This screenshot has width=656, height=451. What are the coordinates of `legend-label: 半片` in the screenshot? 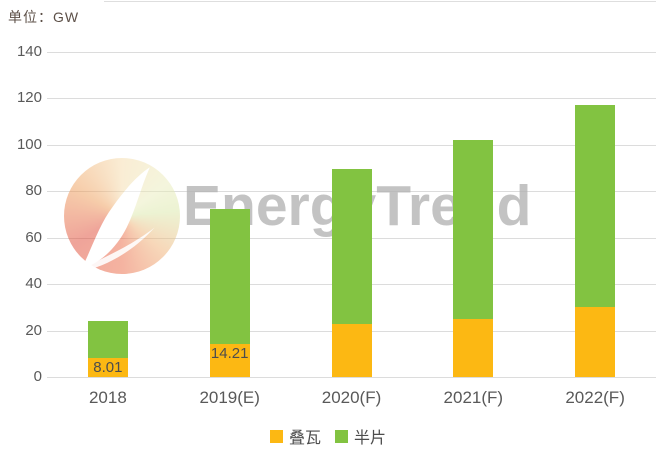 It's located at (370, 438).